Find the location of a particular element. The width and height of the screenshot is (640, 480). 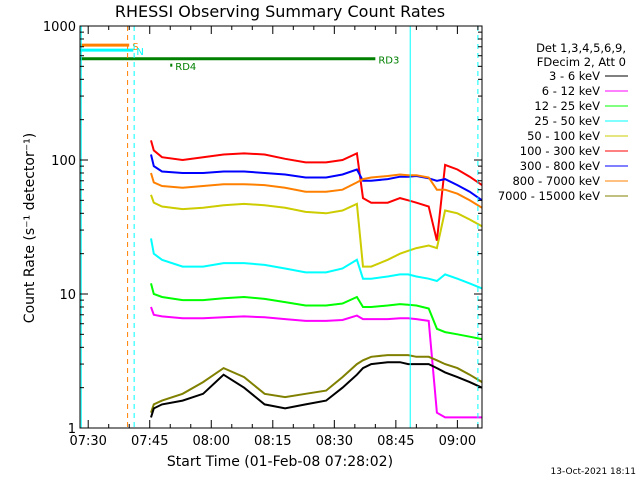

legend-entry-label: 100 - 300 keV is located at coordinates (560, 151).